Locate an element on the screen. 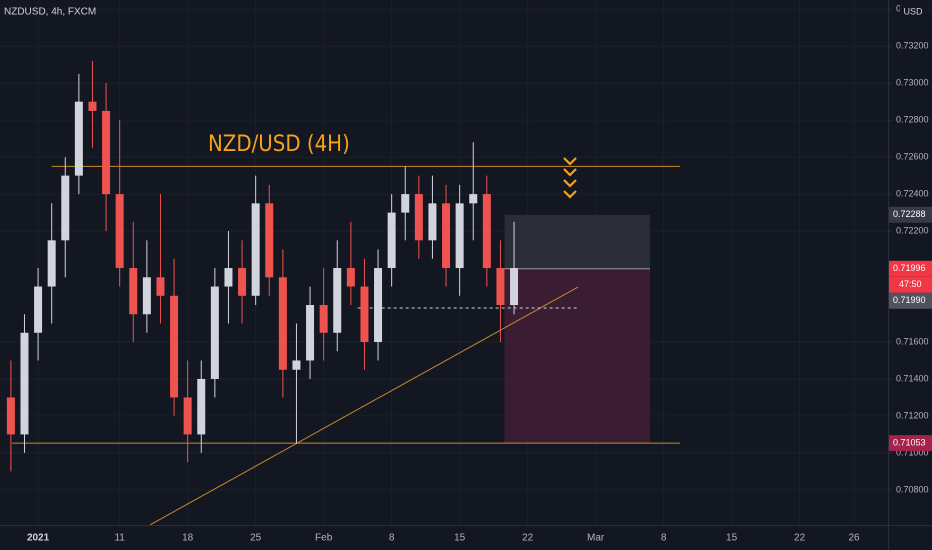  y-tick-label: 0.71000 is located at coordinates (912, 452).